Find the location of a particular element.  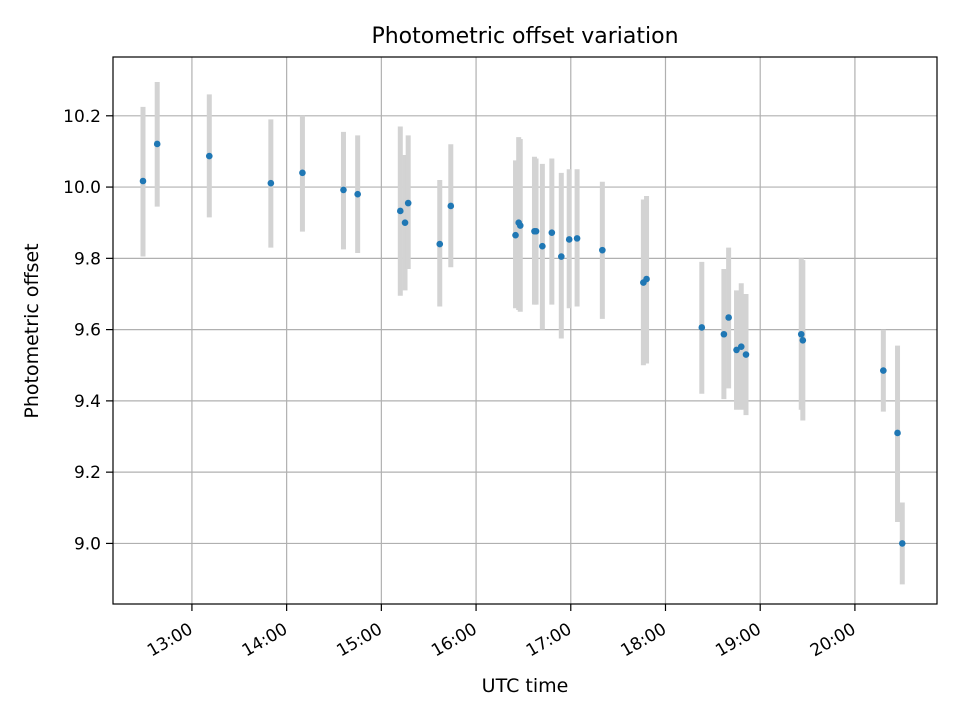

y-axis-label: Photometric offset is located at coordinates (32, 330).